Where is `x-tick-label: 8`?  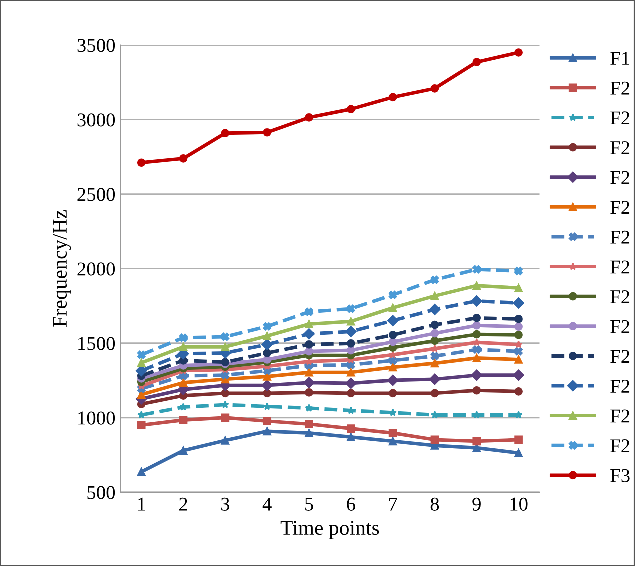 x-tick-label: 8 is located at coordinates (435, 504).